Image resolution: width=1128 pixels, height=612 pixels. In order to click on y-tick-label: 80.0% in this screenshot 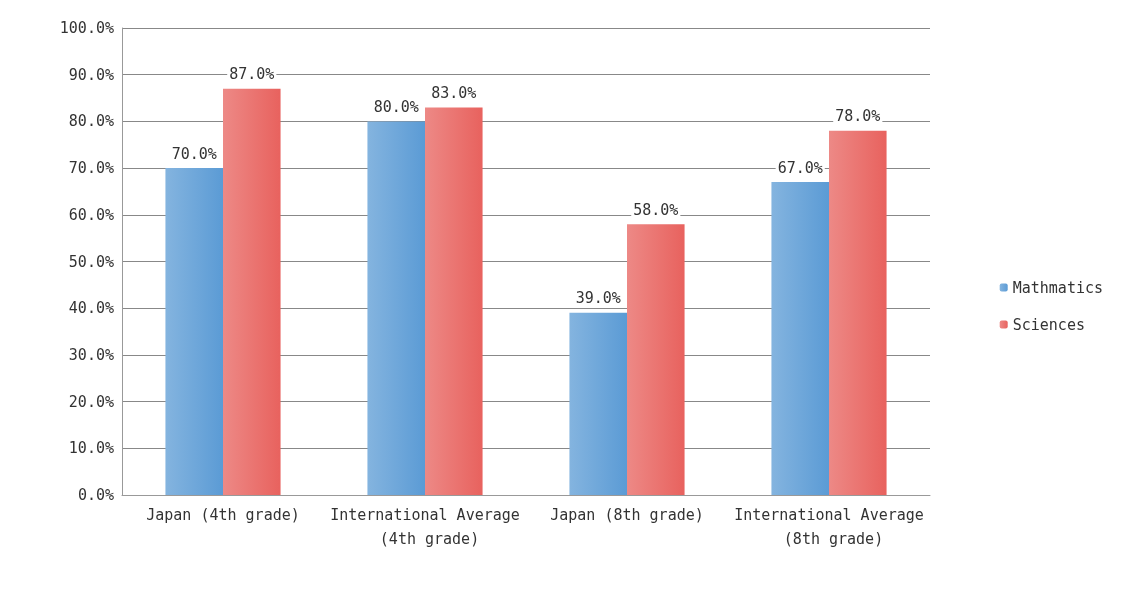, I will do `click(91, 121)`.